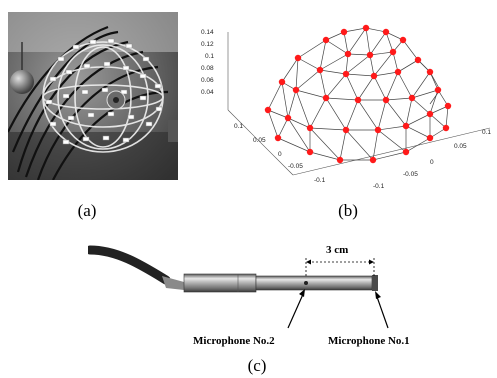 This screenshot has width=497, height=378. I want to click on caption-c: (c), so click(257, 365).